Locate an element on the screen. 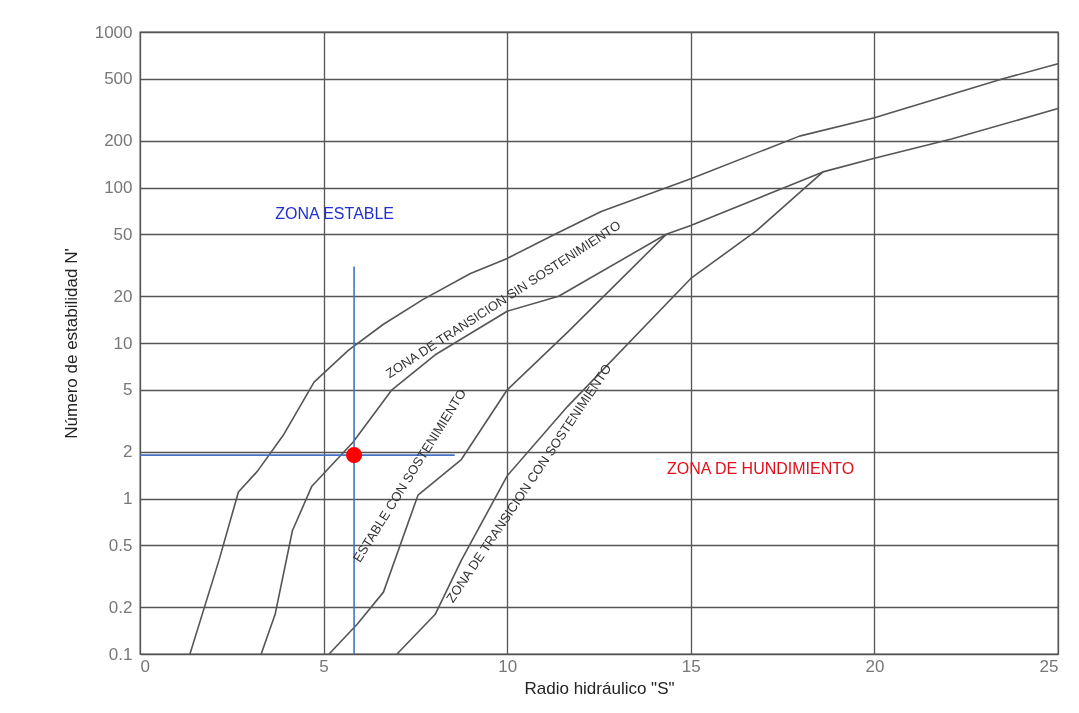  y-tick-label: 500 is located at coordinates (118, 79).